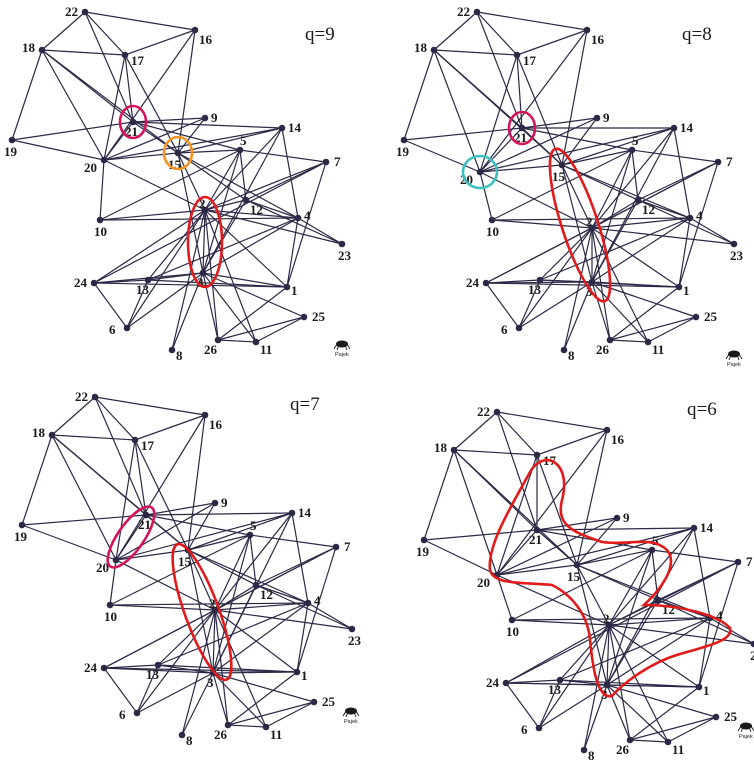  I want to click on q-label: q=8, so click(697, 34).